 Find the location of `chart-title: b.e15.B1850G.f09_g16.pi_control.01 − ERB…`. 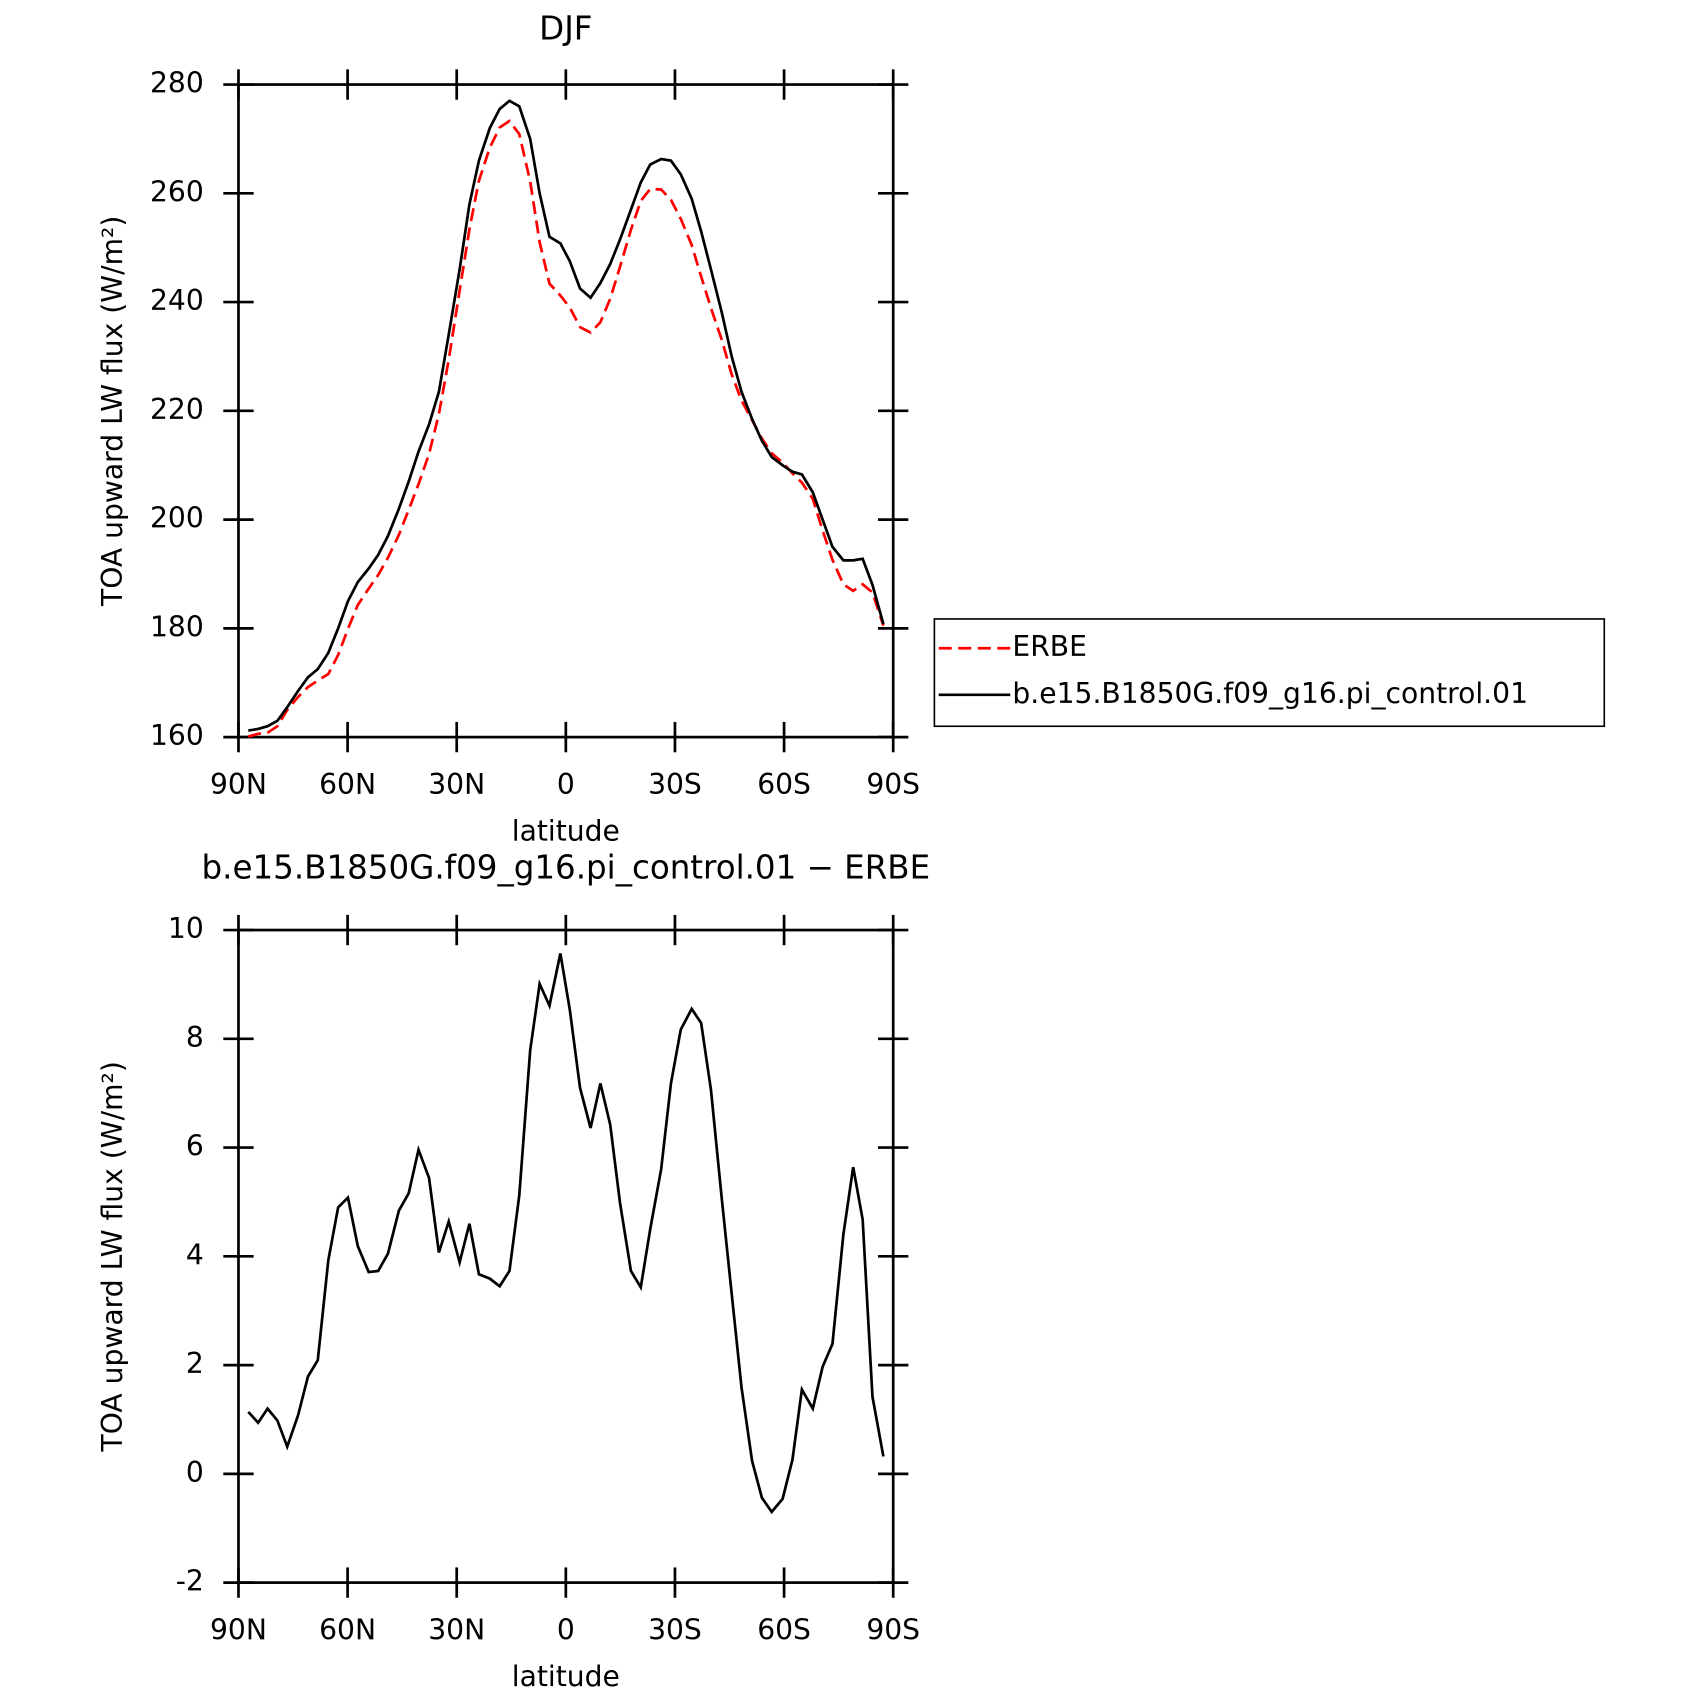

chart-title: b.e15.B1850G.f09_g16.pi_control.01 − ERB… is located at coordinates (566, 867).